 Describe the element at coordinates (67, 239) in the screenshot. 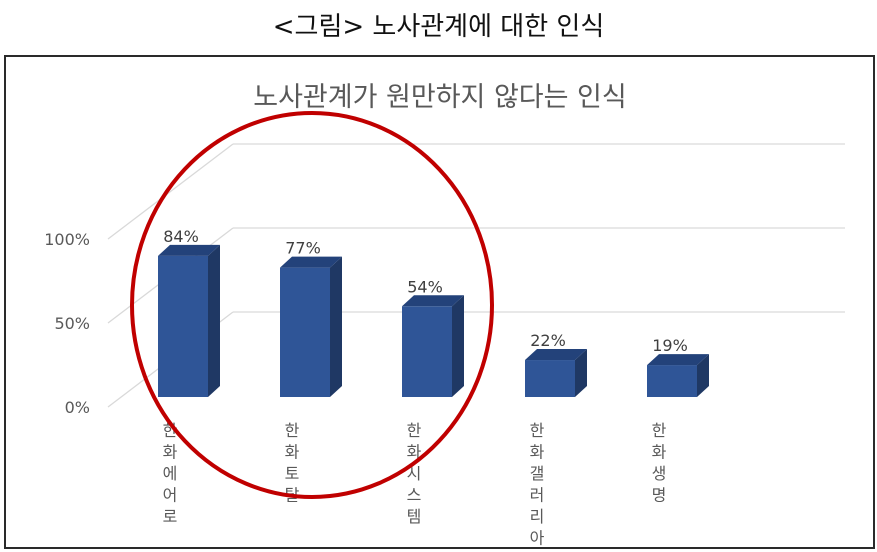

I see `y-tick-100: 100%` at that location.